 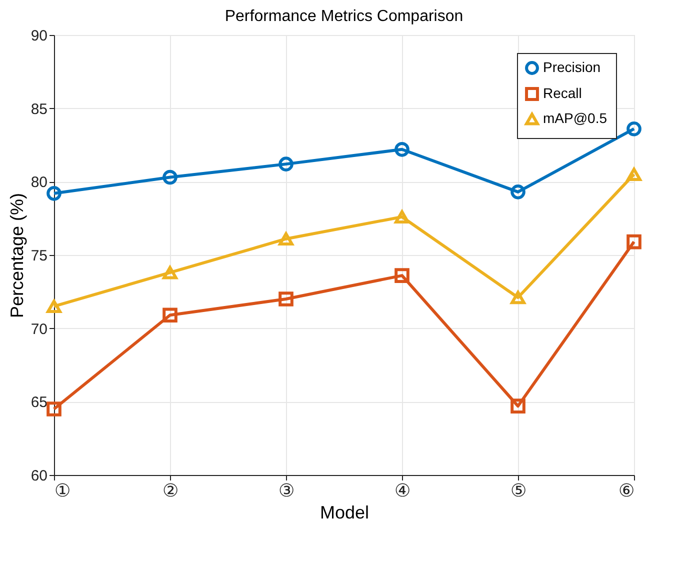 What do you see at coordinates (39, 476) in the screenshot?
I see `y-tick-label: 60` at bounding box center [39, 476].